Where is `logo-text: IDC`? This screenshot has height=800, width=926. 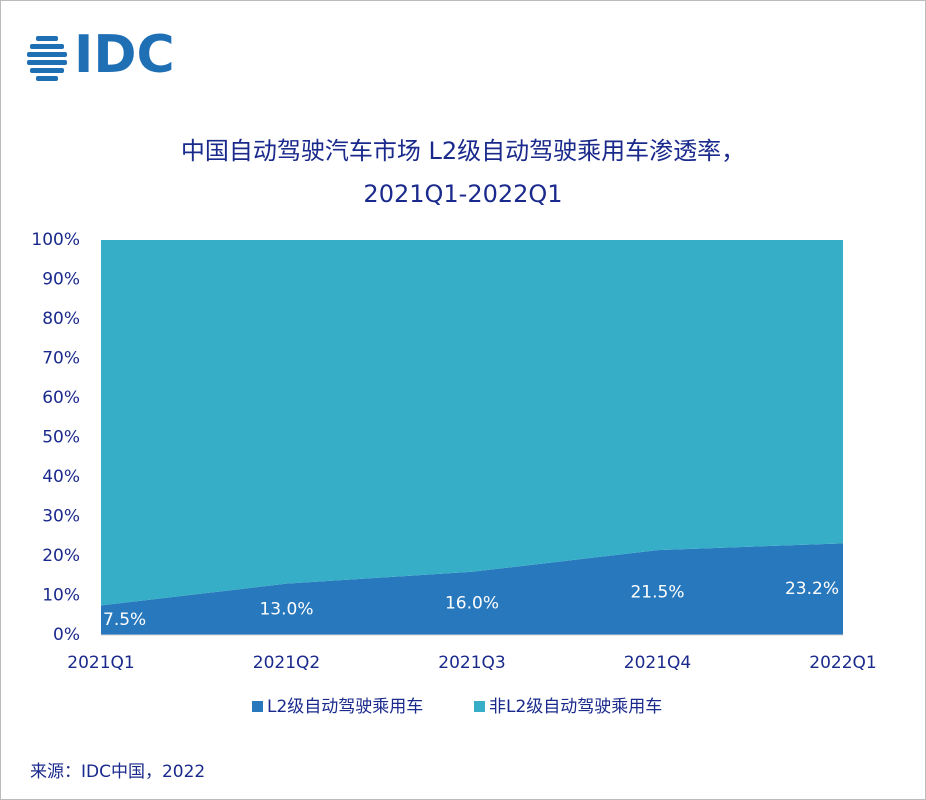
logo-text: IDC is located at coordinates (124, 55).